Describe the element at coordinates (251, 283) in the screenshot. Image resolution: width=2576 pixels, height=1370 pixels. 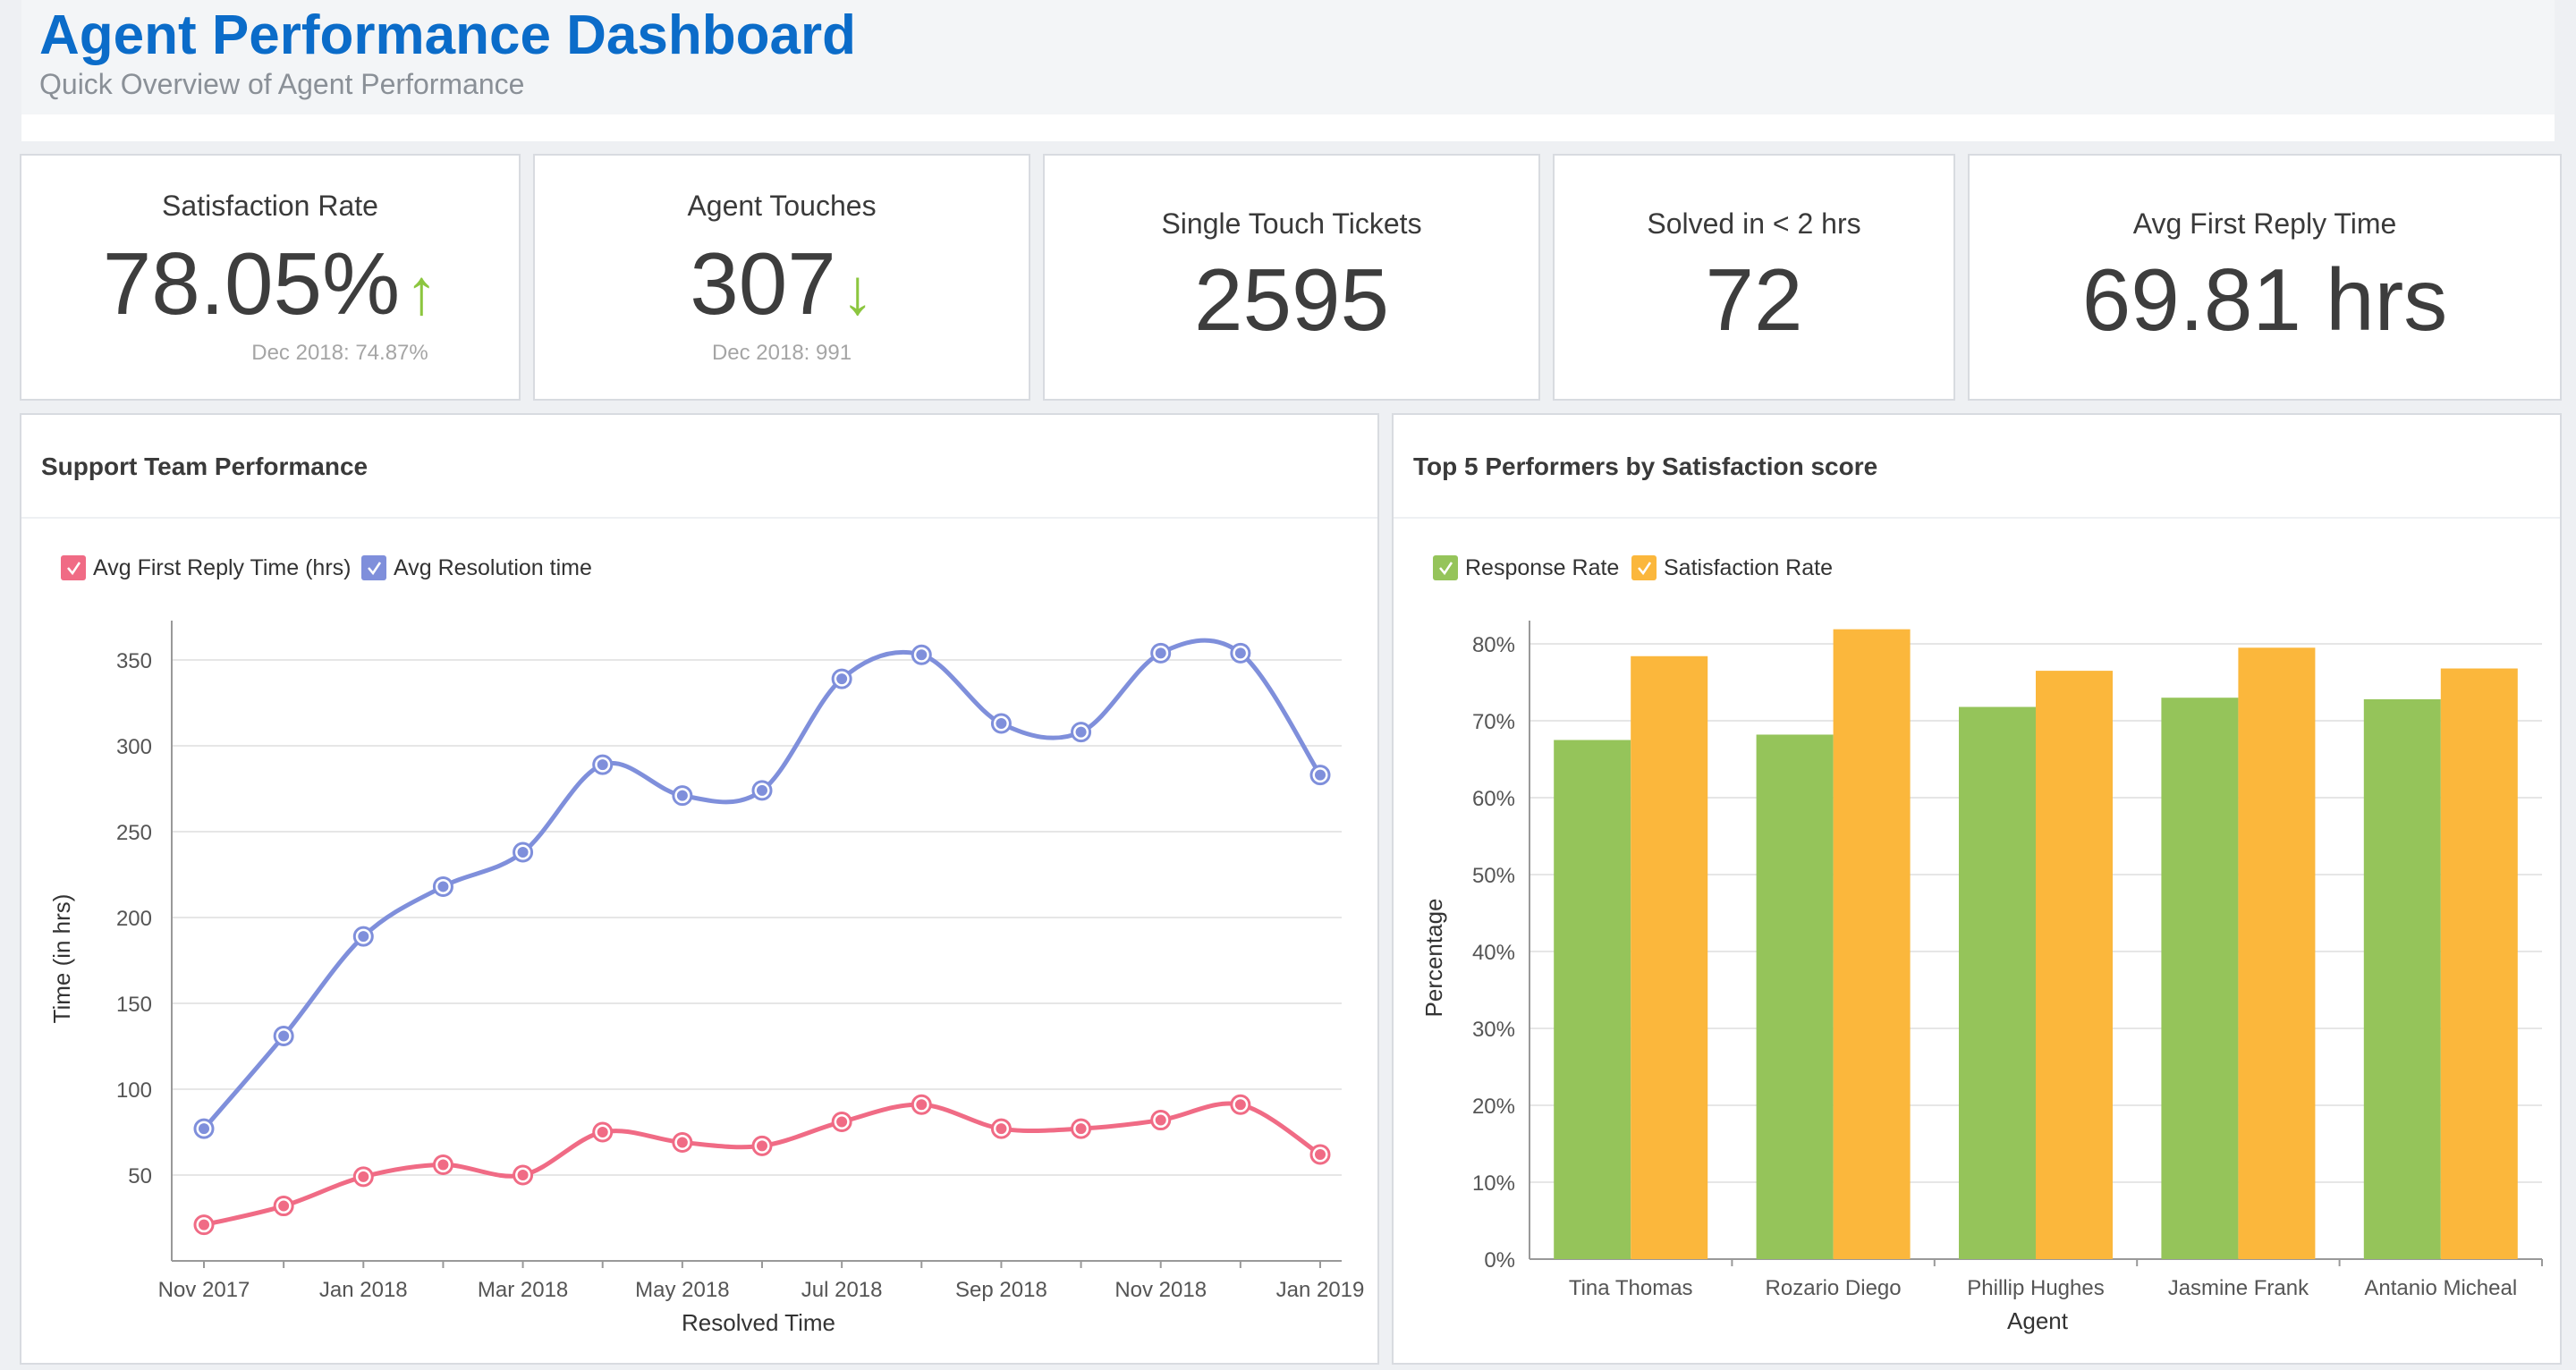
I see `kpi-value-text: 78.05%` at that location.